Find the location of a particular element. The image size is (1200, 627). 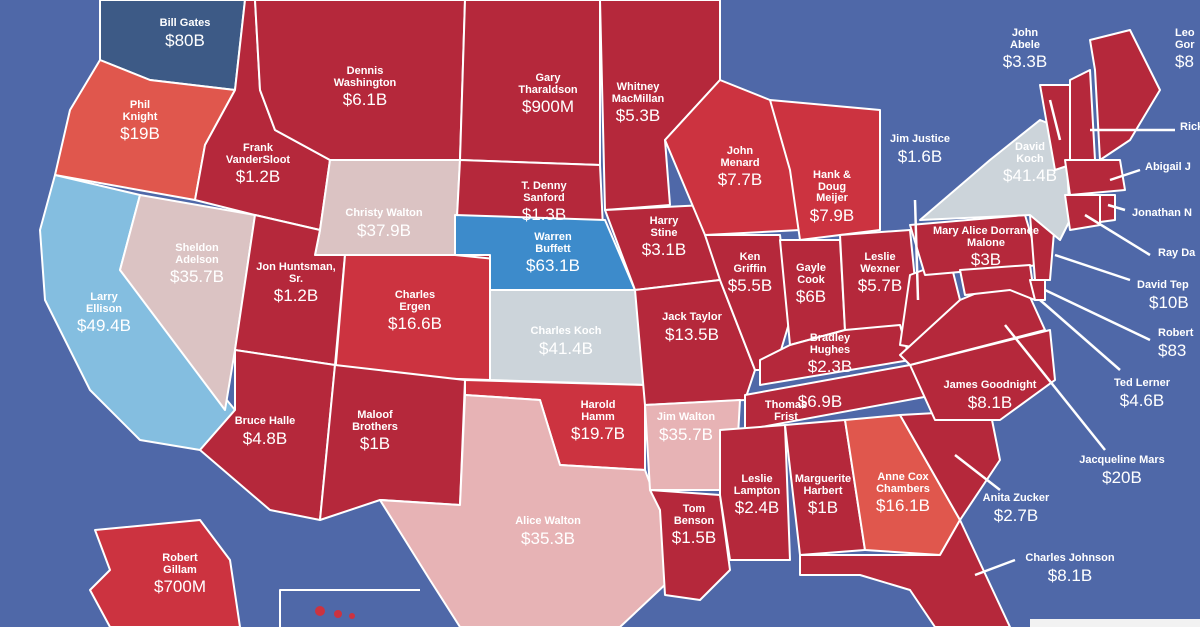

leader-line-ma is located at coordinates (1125, 175).